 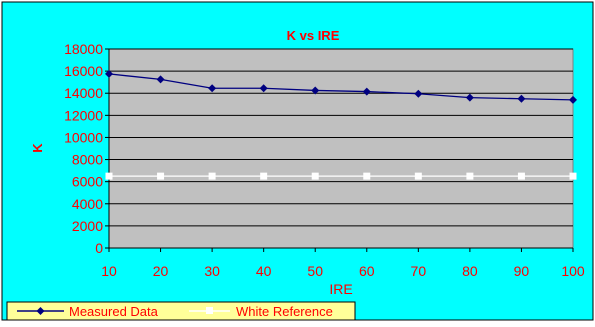 What do you see at coordinates (264, 271) in the screenshot?
I see `x-tick-label: 40` at bounding box center [264, 271].